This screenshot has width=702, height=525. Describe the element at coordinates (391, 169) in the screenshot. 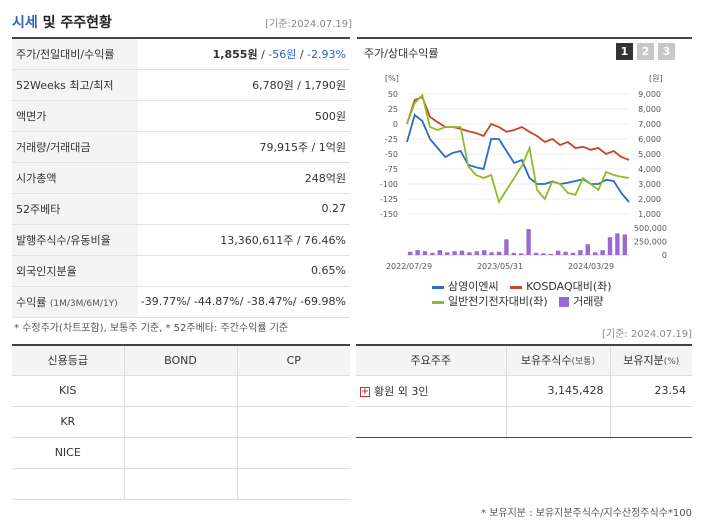

I see `left-tick-label: -75` at that location.